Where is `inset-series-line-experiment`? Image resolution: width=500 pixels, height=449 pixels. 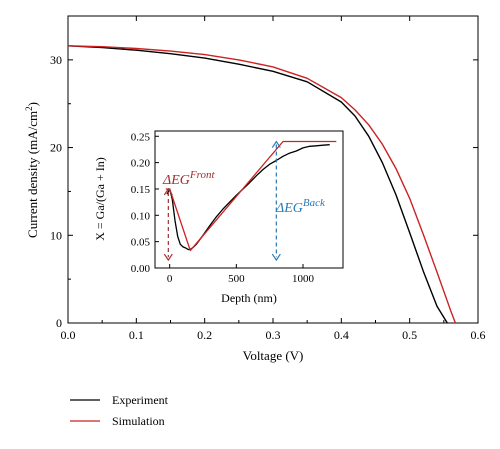
inset-series-line-experiment is located at coordinates (248, 197).